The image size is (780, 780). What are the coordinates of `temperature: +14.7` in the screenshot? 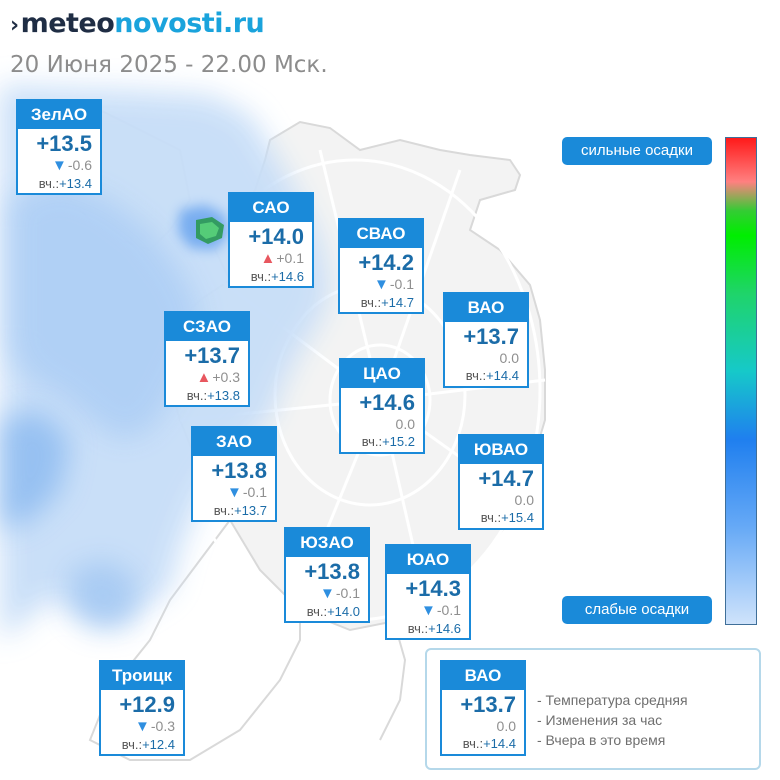 It's located at (506, 478).